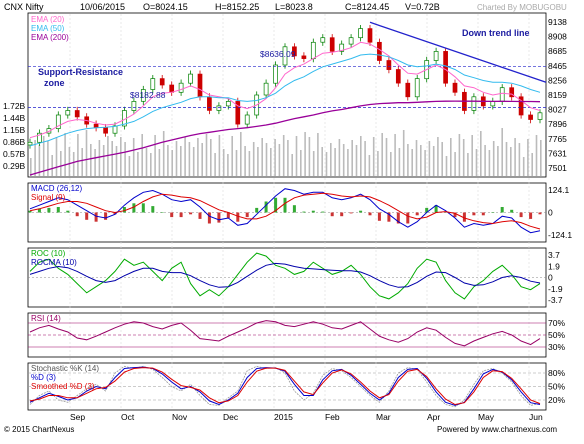 The image size is (584, 444). What do you see at coordinates (165, 7) in the screenshot?
I see `open-label: O=8024.15` at bounding box center [165, 7].